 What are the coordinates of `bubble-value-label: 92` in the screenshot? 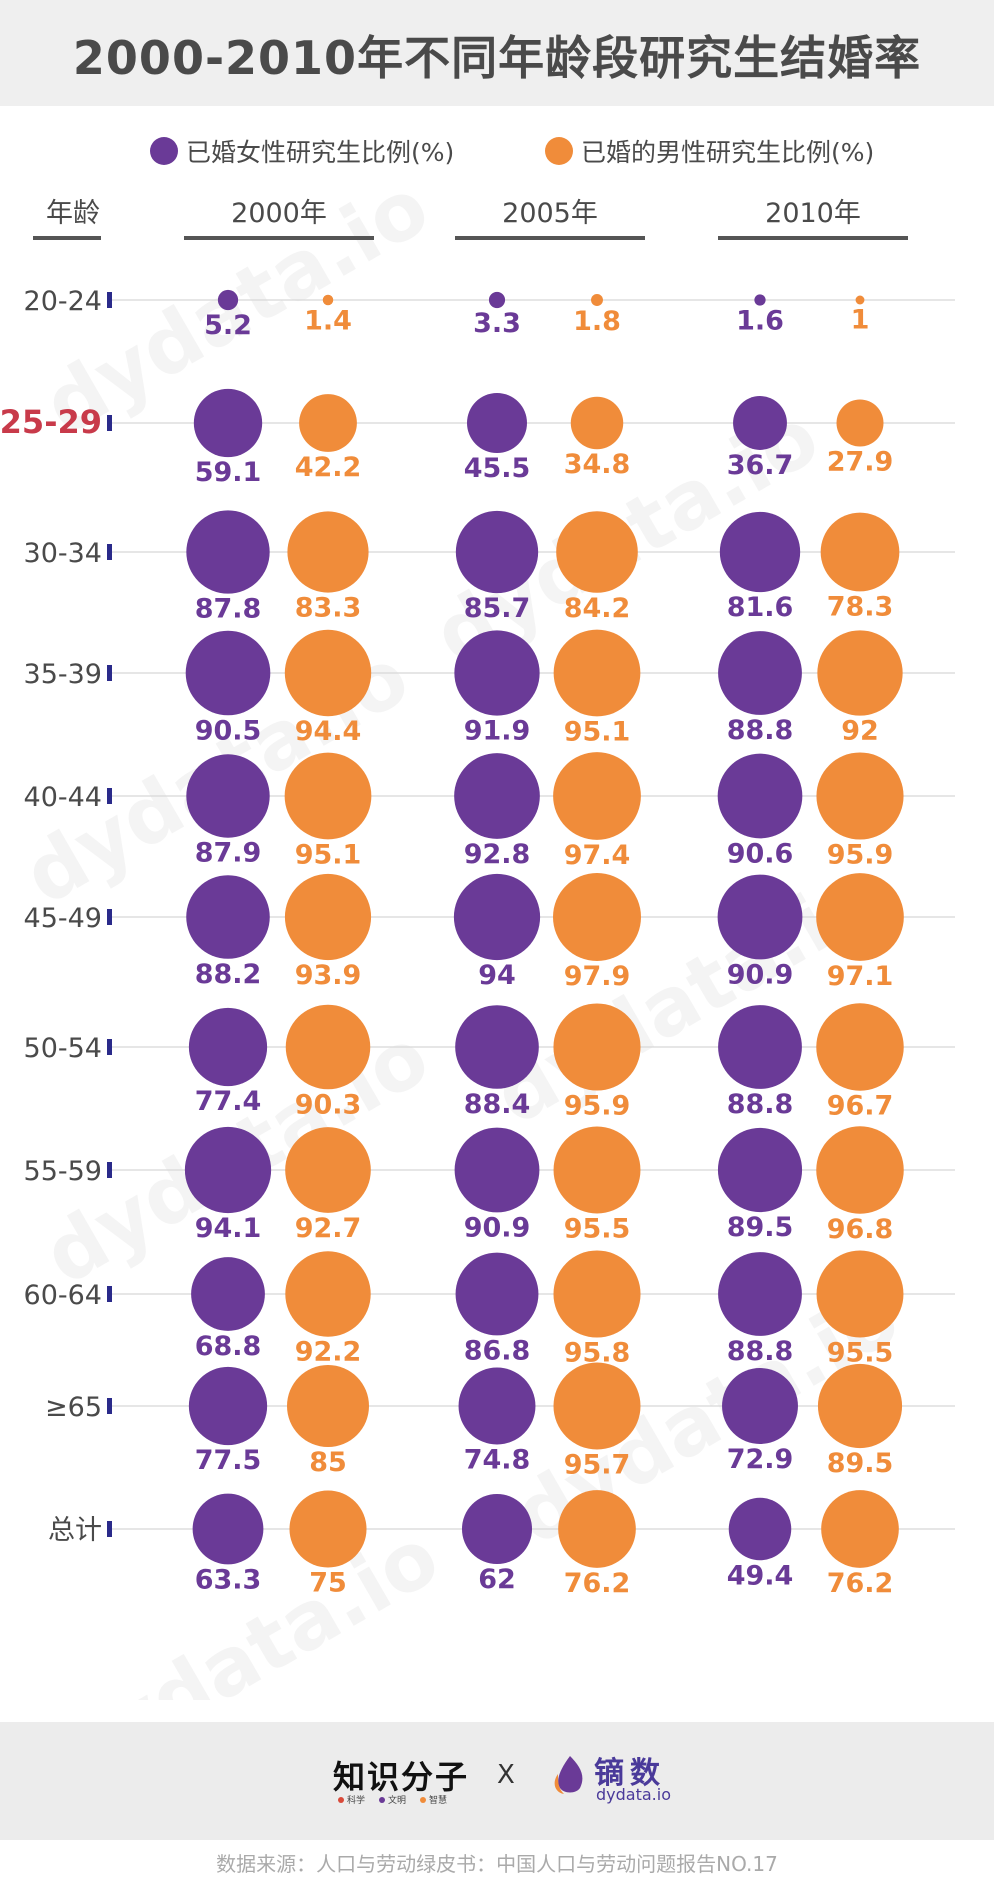 It's located at (860, 731).